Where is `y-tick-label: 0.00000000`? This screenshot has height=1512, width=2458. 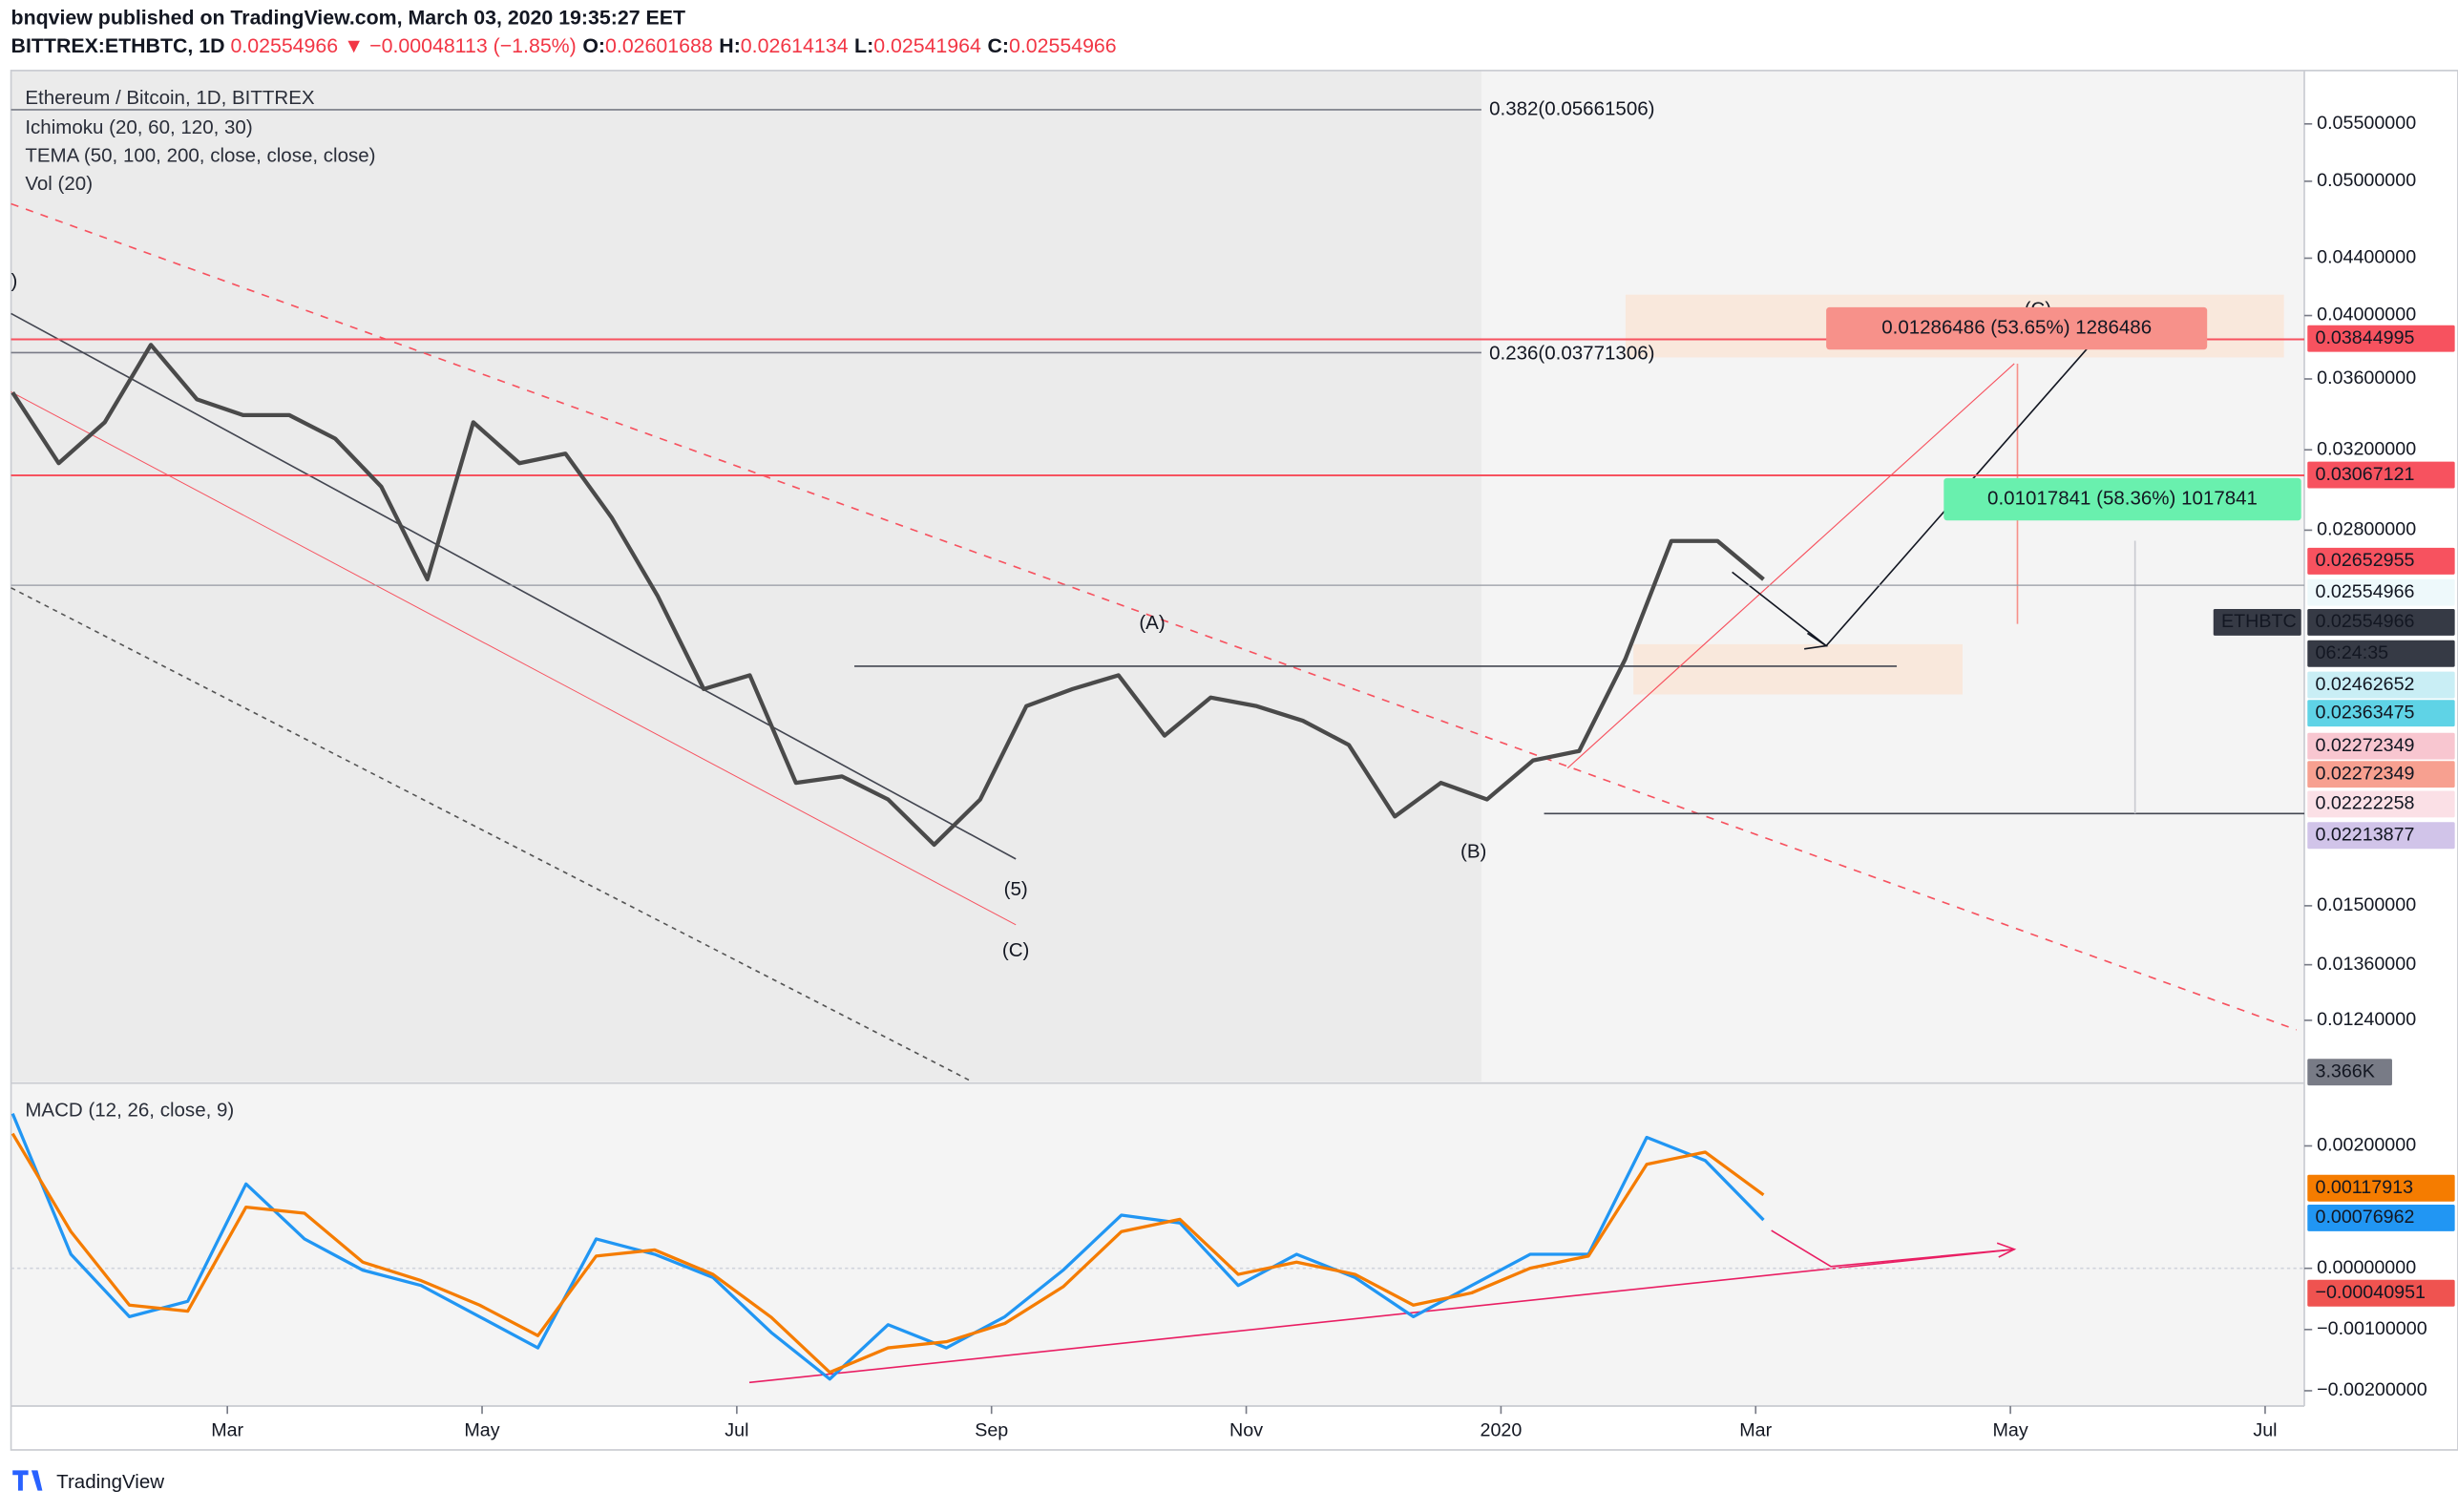
y-tick-label: 0.00000000 is located at coordinates (2366, 1267).